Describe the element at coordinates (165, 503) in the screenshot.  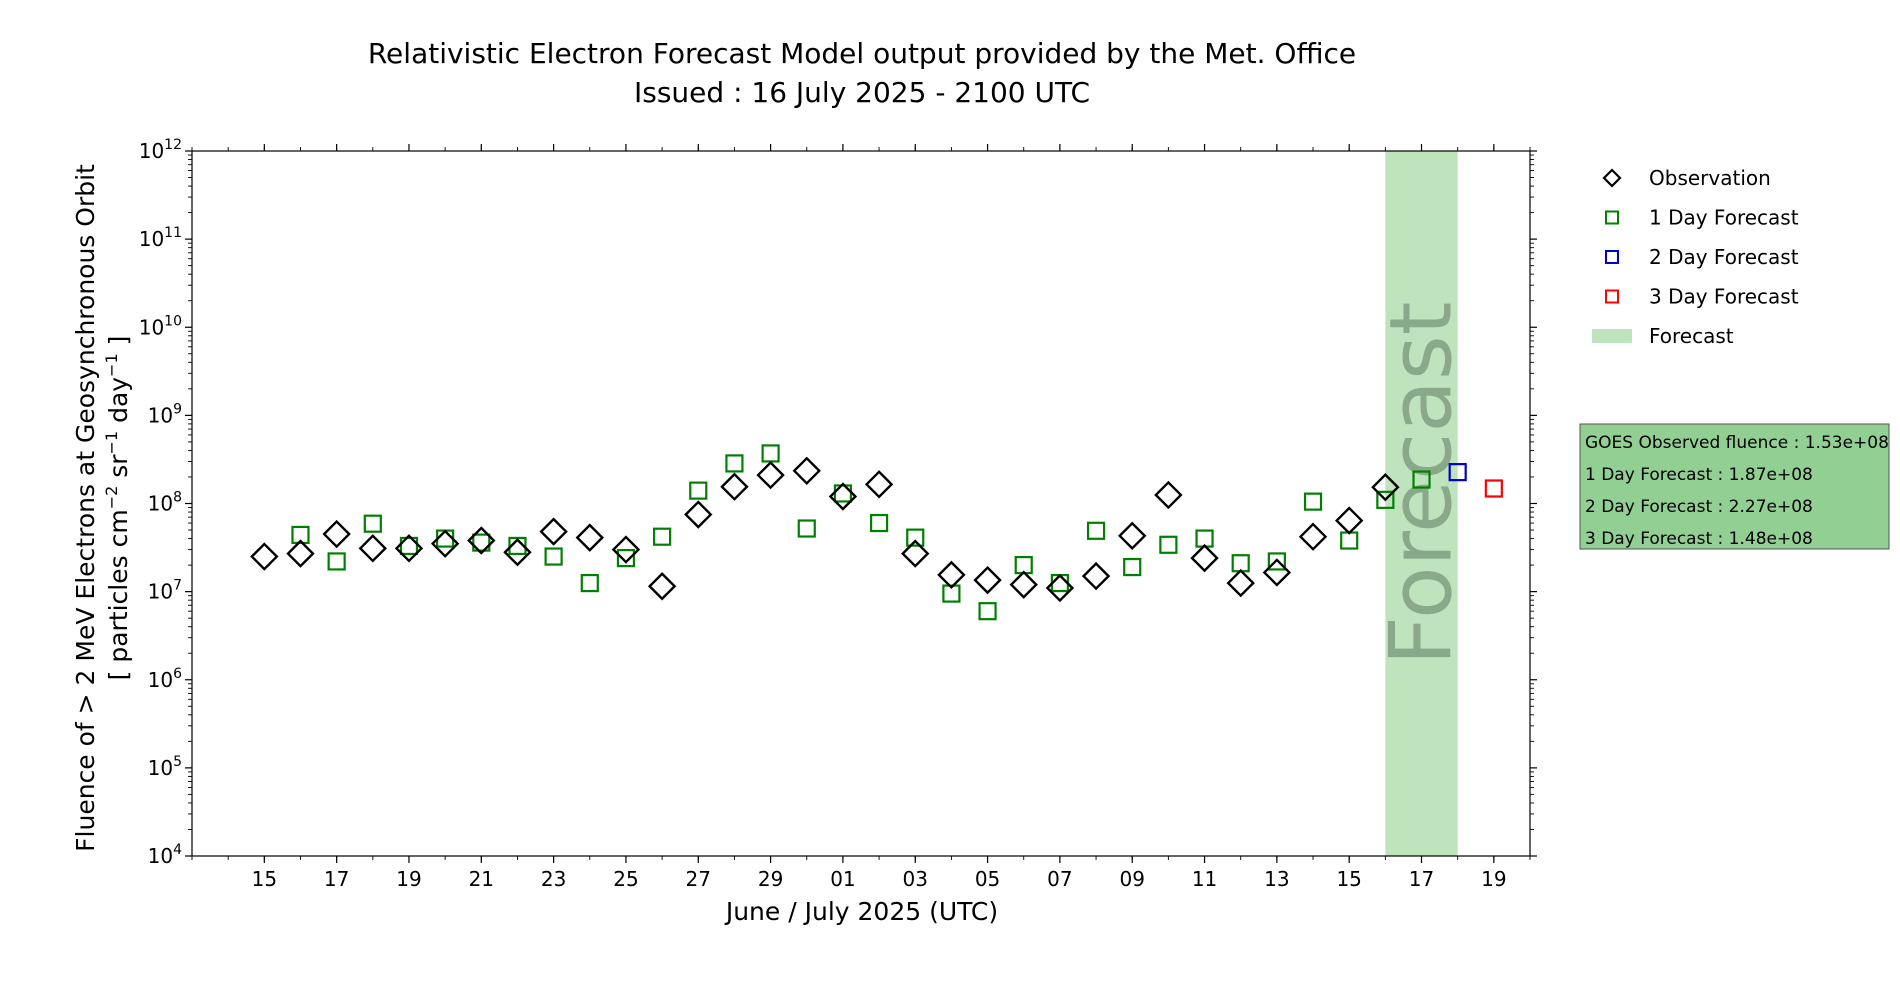
I see `y-tick-label: 10⁸` at that location.